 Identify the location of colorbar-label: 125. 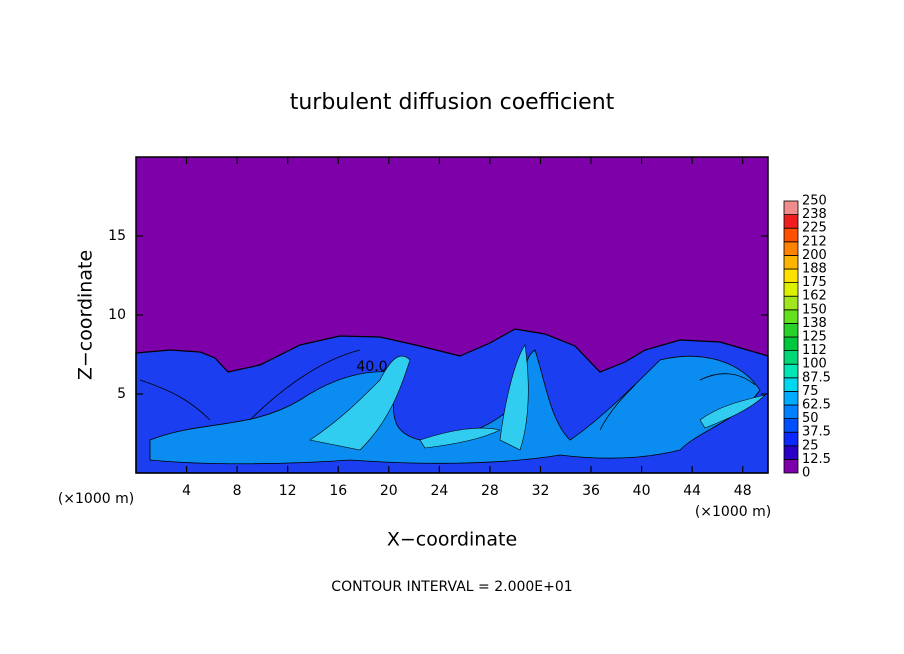
(814, 337).